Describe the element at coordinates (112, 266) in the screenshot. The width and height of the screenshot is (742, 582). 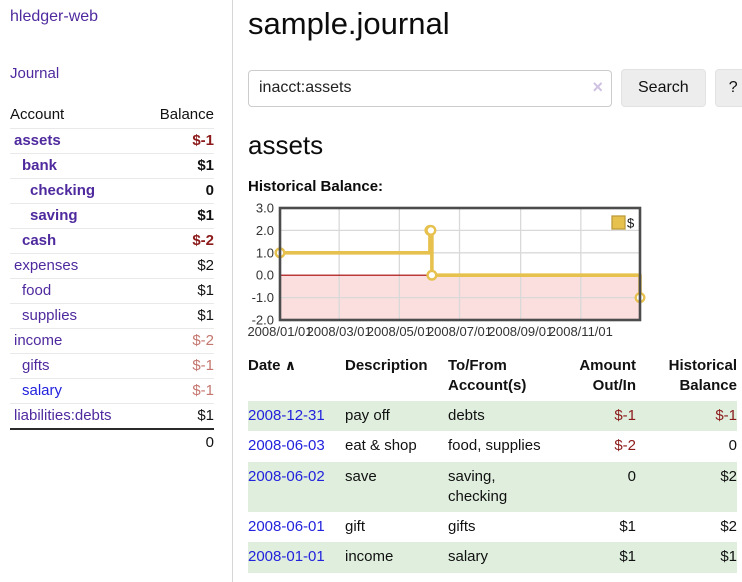
I see `account-row: expenses $2` at that location.